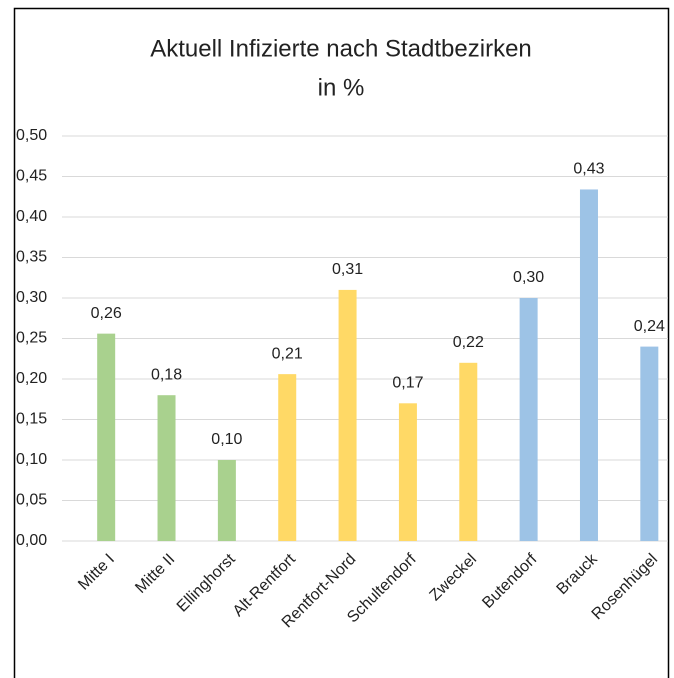 The height and width of the screenshot is (678, 674). I want to click on y-tick-label: 0,30, so click(31, 297).